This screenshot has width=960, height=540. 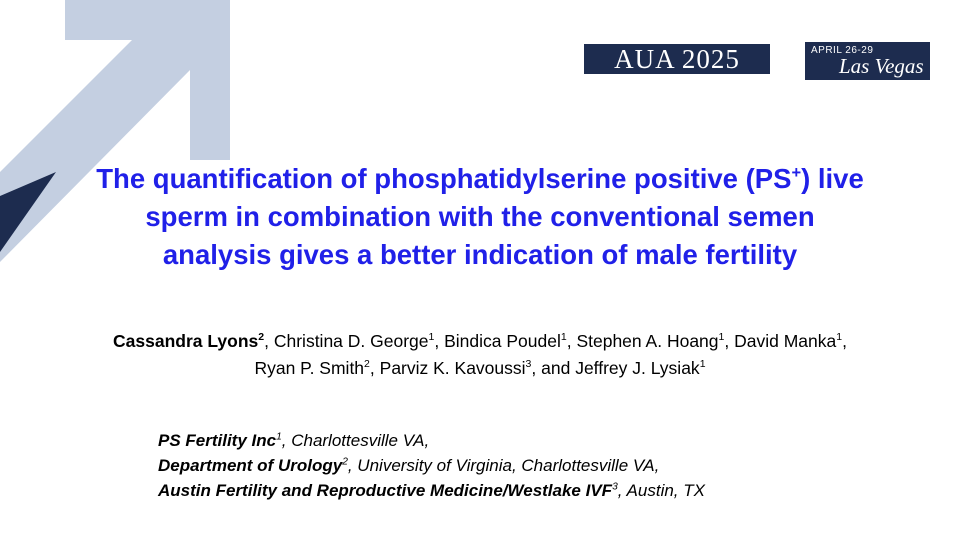 I want to click on affiliation: PS Fertility Inc1, Charlottesville VA,, so click(x=431, y=440).